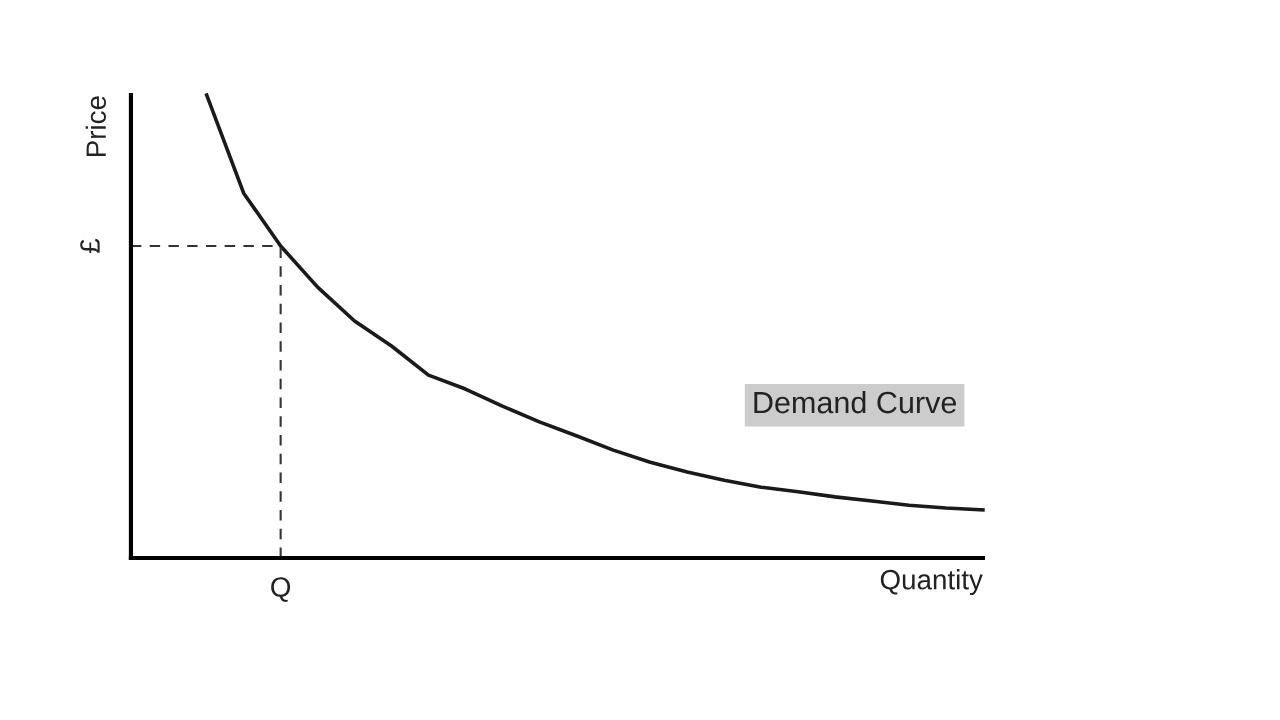 Image resolution: width=1280 pixels, height=720 pixels. What do you see at coordinates (281, 589) in the screenshot?
I see `text: Q` at bounding box center [281, 589].